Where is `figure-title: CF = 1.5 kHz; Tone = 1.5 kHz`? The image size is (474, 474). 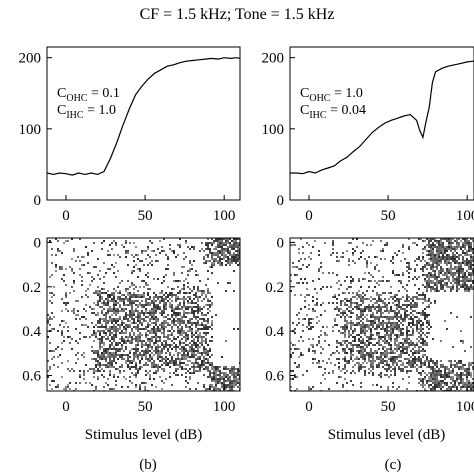 figure-title: CF = 1.5 kHz; Tone = 1.5 kHz is located at coordinates (237, 14).